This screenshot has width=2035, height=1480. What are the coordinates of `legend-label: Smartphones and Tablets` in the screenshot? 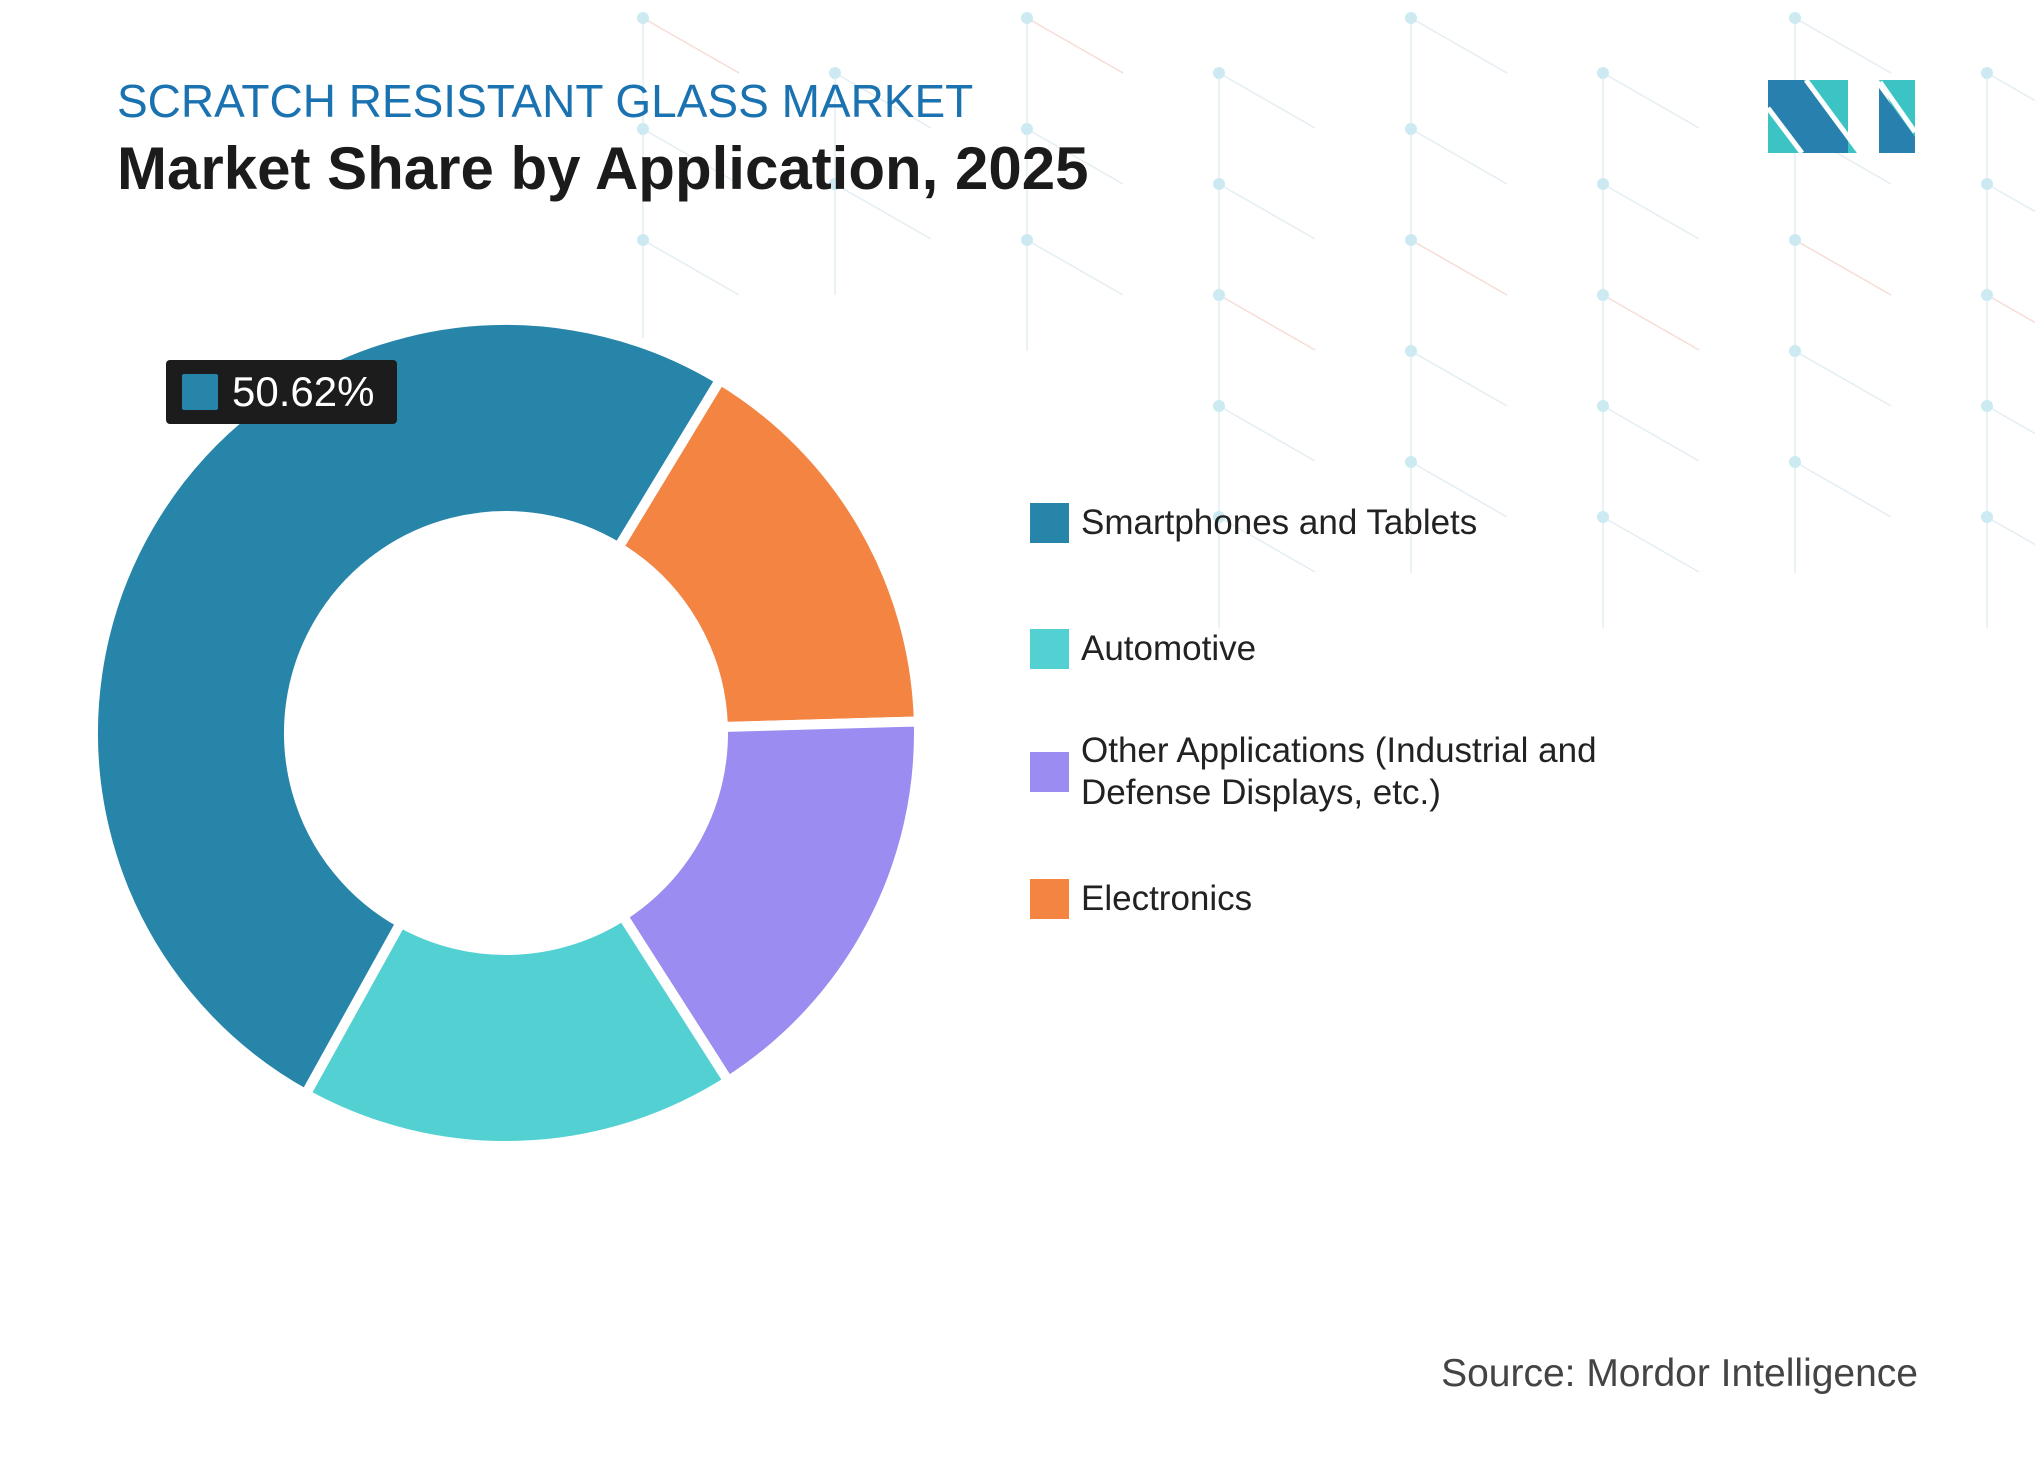 It's located at (1279, 522).